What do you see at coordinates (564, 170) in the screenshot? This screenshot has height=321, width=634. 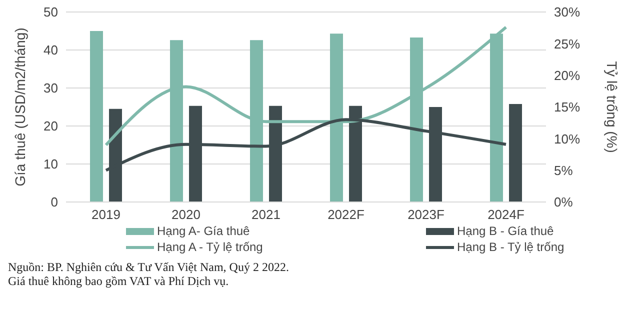 I see `y2-tick-label: 5%` at bounding box center [564, 170].